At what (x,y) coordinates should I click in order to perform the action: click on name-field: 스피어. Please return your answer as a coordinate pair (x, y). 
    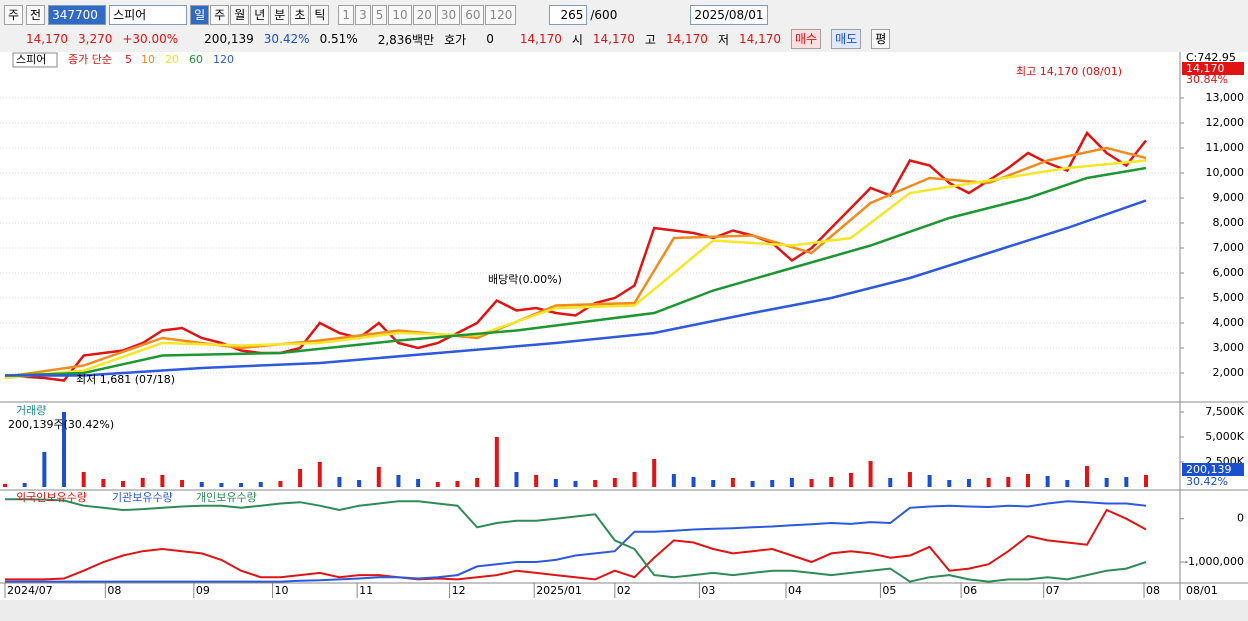
    Looking at the image, I should click on (148, 15).